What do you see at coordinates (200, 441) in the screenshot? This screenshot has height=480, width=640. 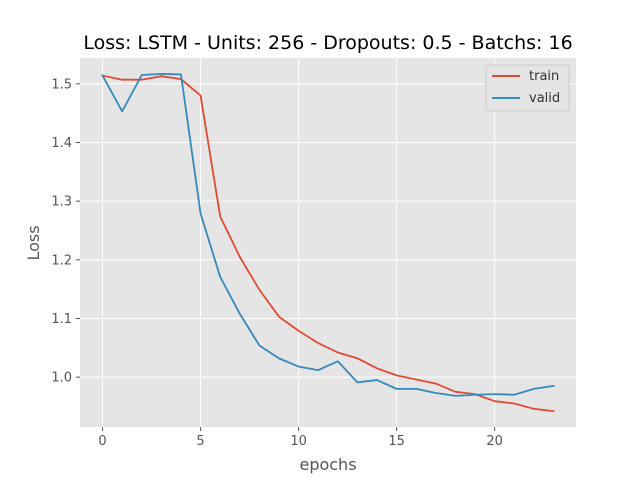 I see `x-tick-label: 5` at bounding box center [200, 441].